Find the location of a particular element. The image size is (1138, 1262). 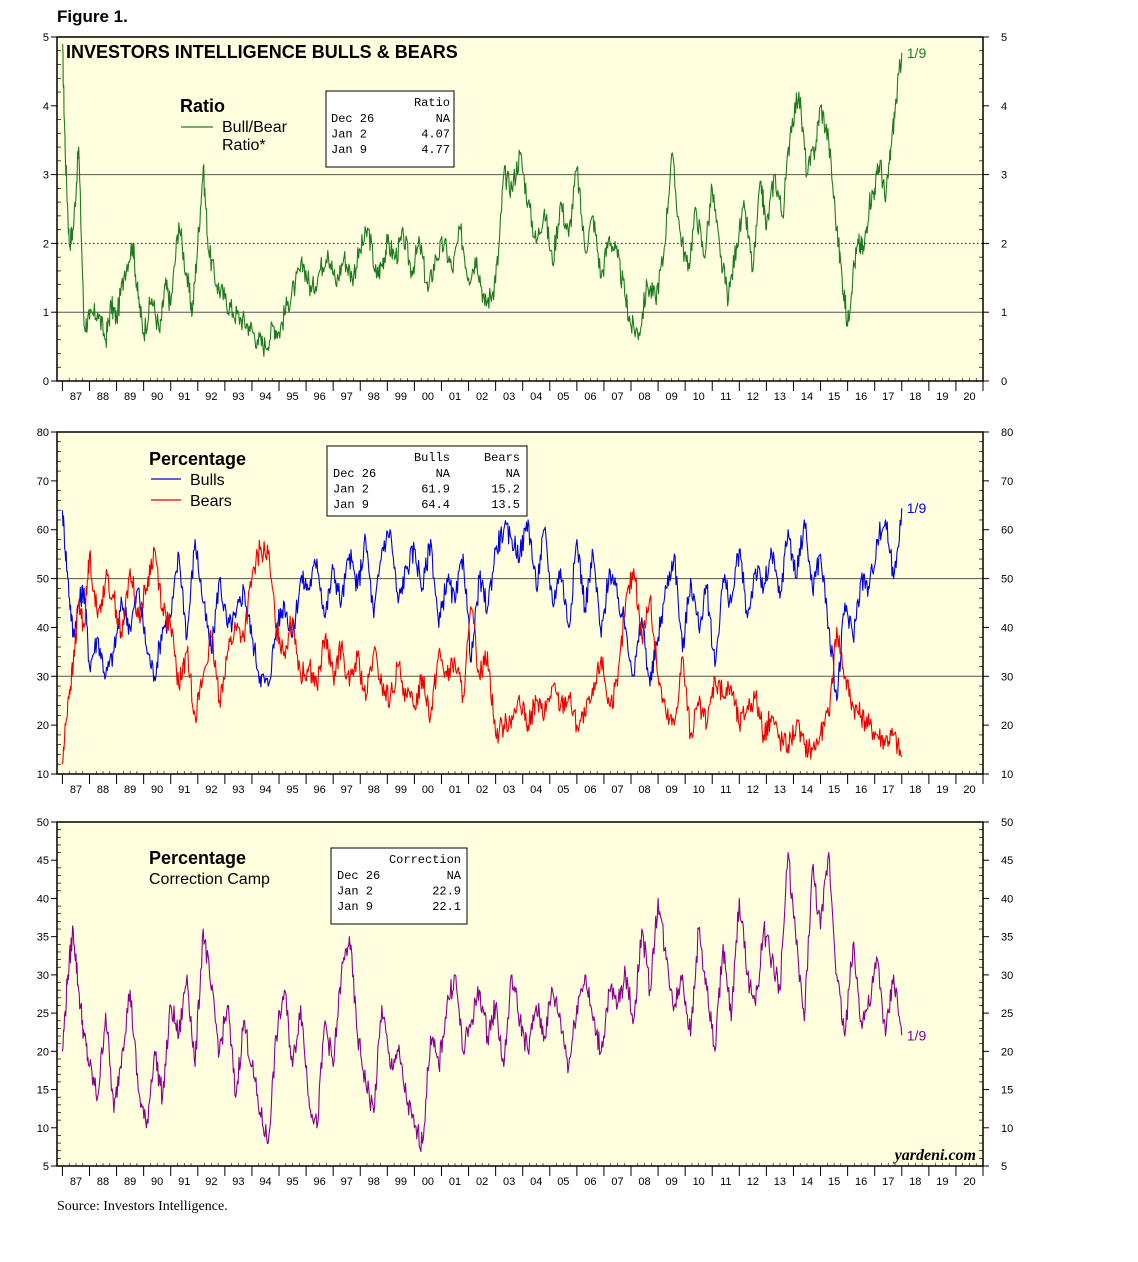

x-tick-label: 93 is located at coordinates (238, 790).